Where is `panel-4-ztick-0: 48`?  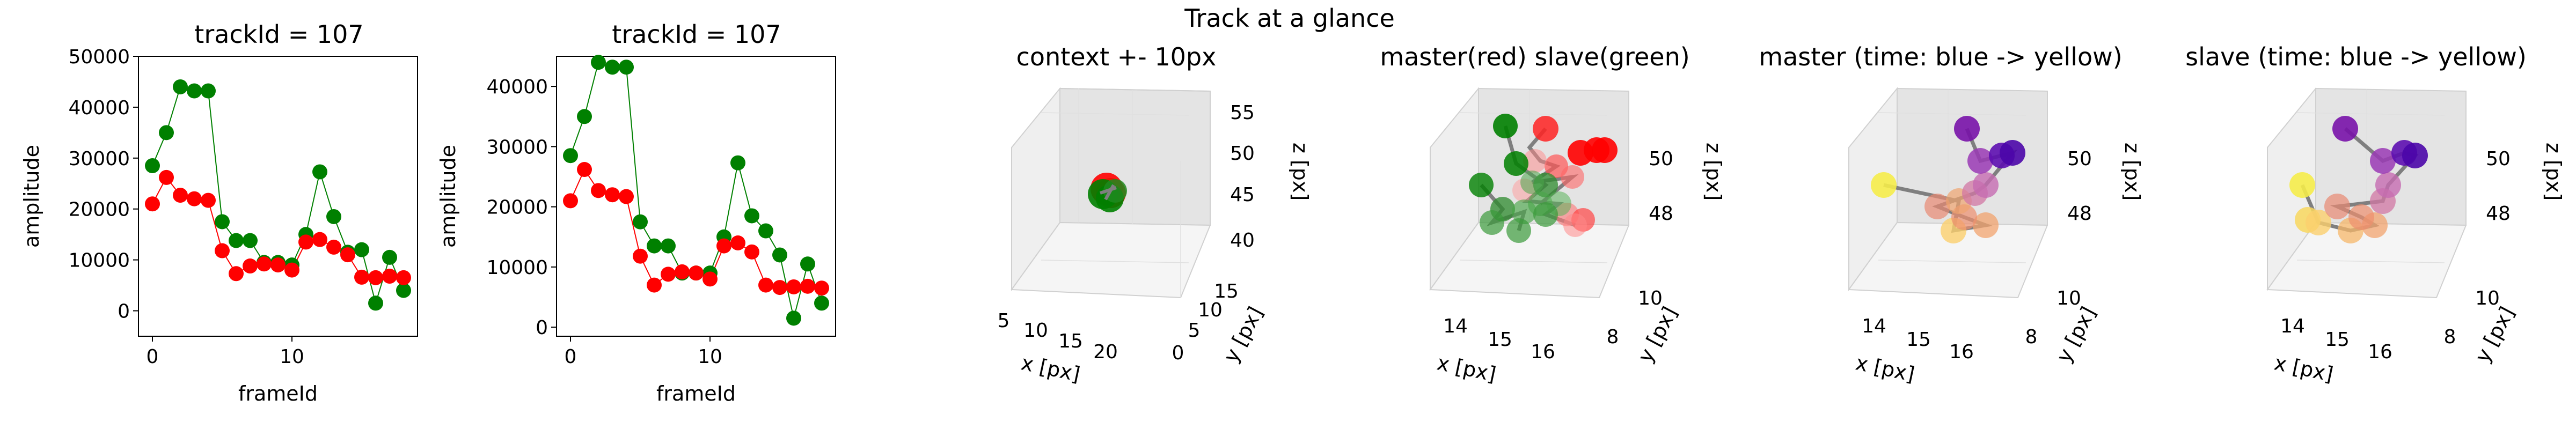
panel-4-ztick-0: 48 is located at coordinates (1661, 214).